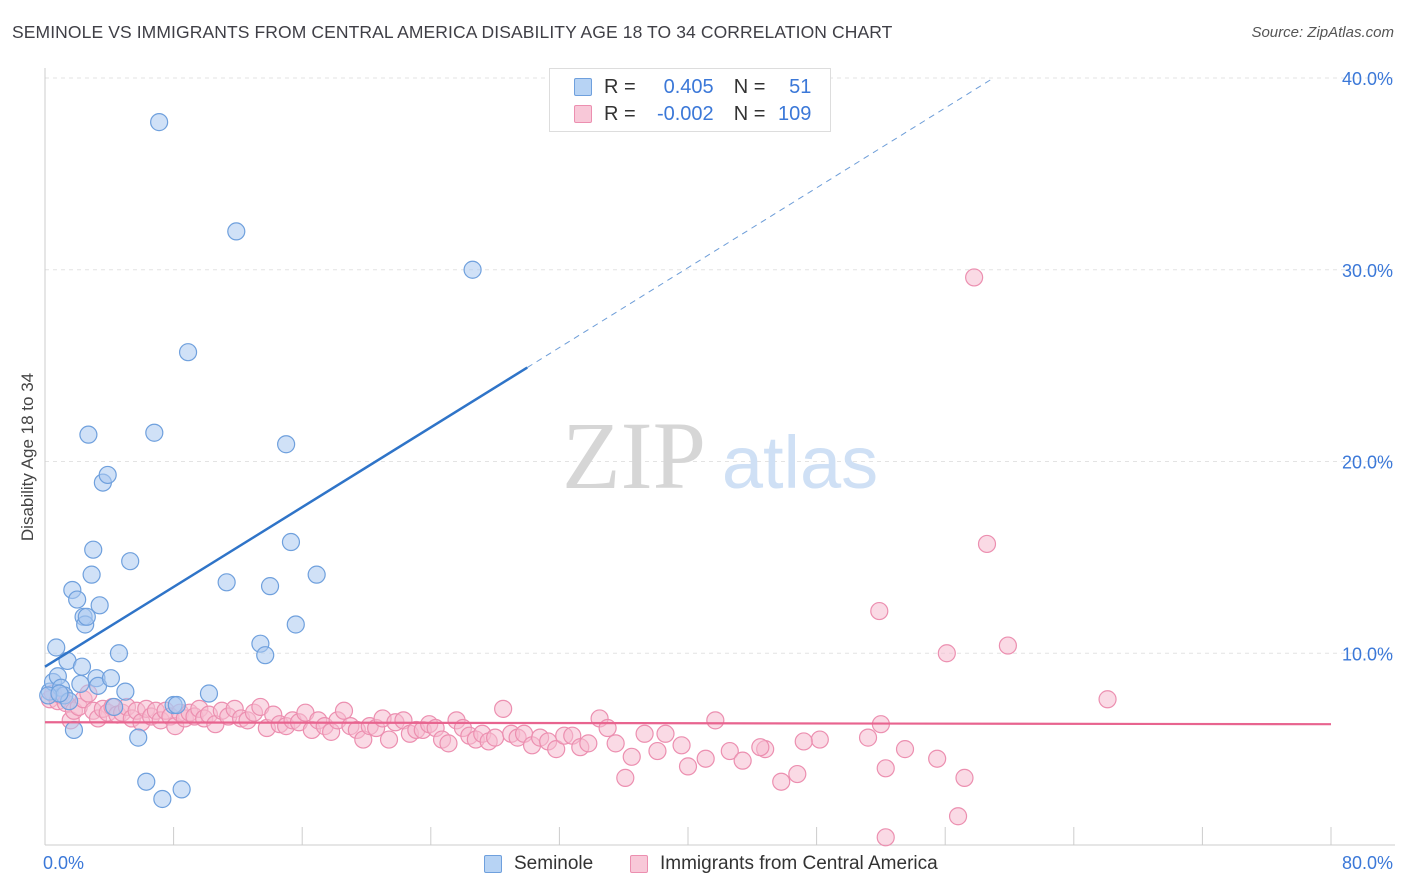 The height and width of the screenshot is (892, 1406). Describe the element at coordinates (685, 113) in the screenshot. I see `immigrants-r-value: -0.002` at that location.